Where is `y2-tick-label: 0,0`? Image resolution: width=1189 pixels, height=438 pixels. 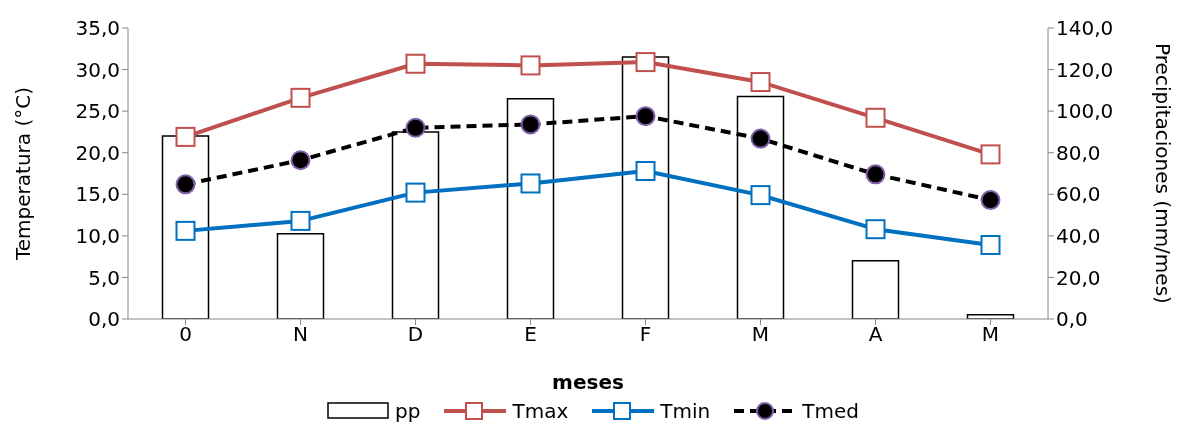
y2-tick-label: 0,0 is located at coordinates (1072, 319).